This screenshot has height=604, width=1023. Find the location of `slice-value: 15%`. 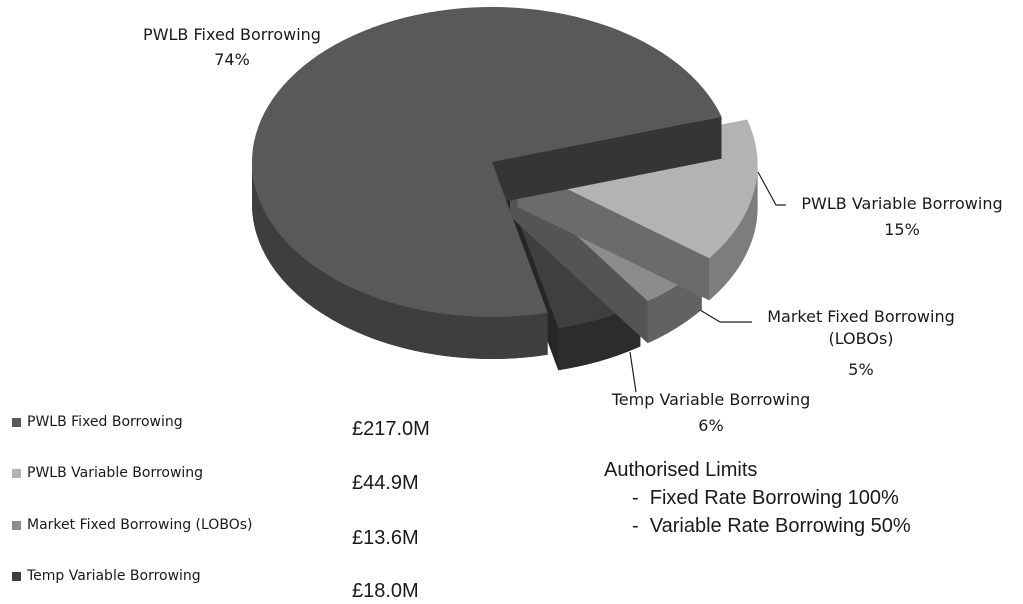

slice-value: 15% is located at coordinates (902, 229).